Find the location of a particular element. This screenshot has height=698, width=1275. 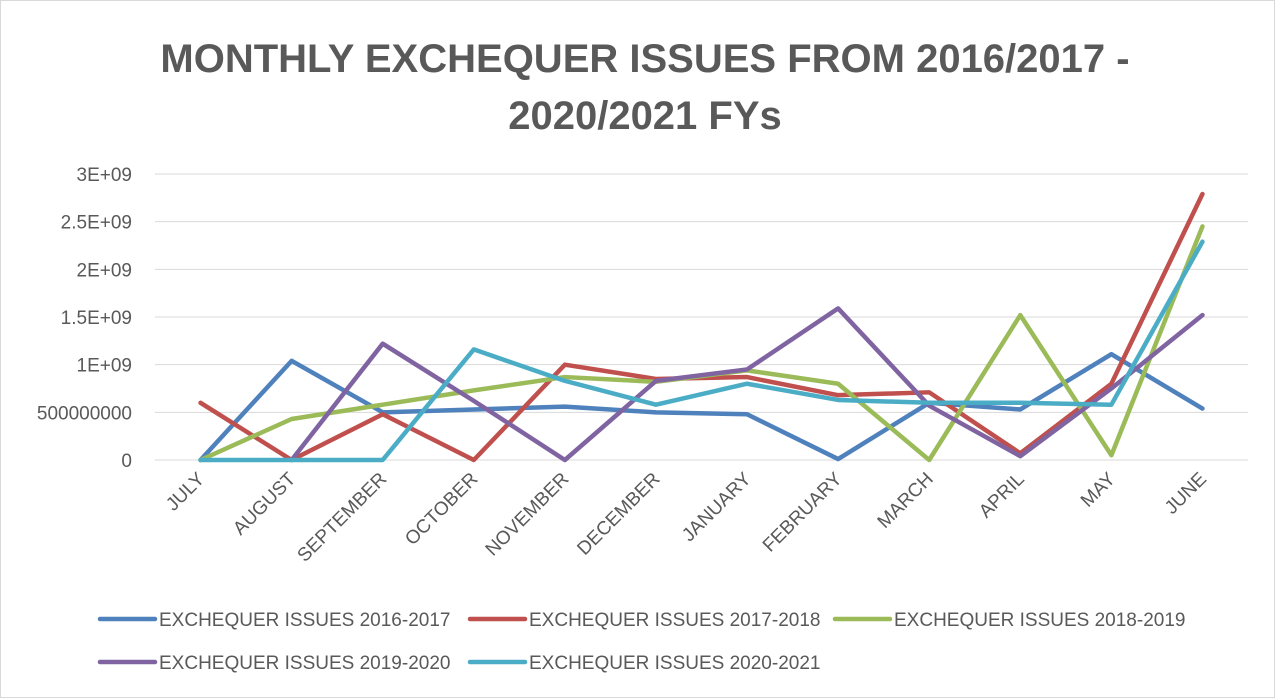

y-tick-label: 1E+09 is located at coordinates (104, 366).